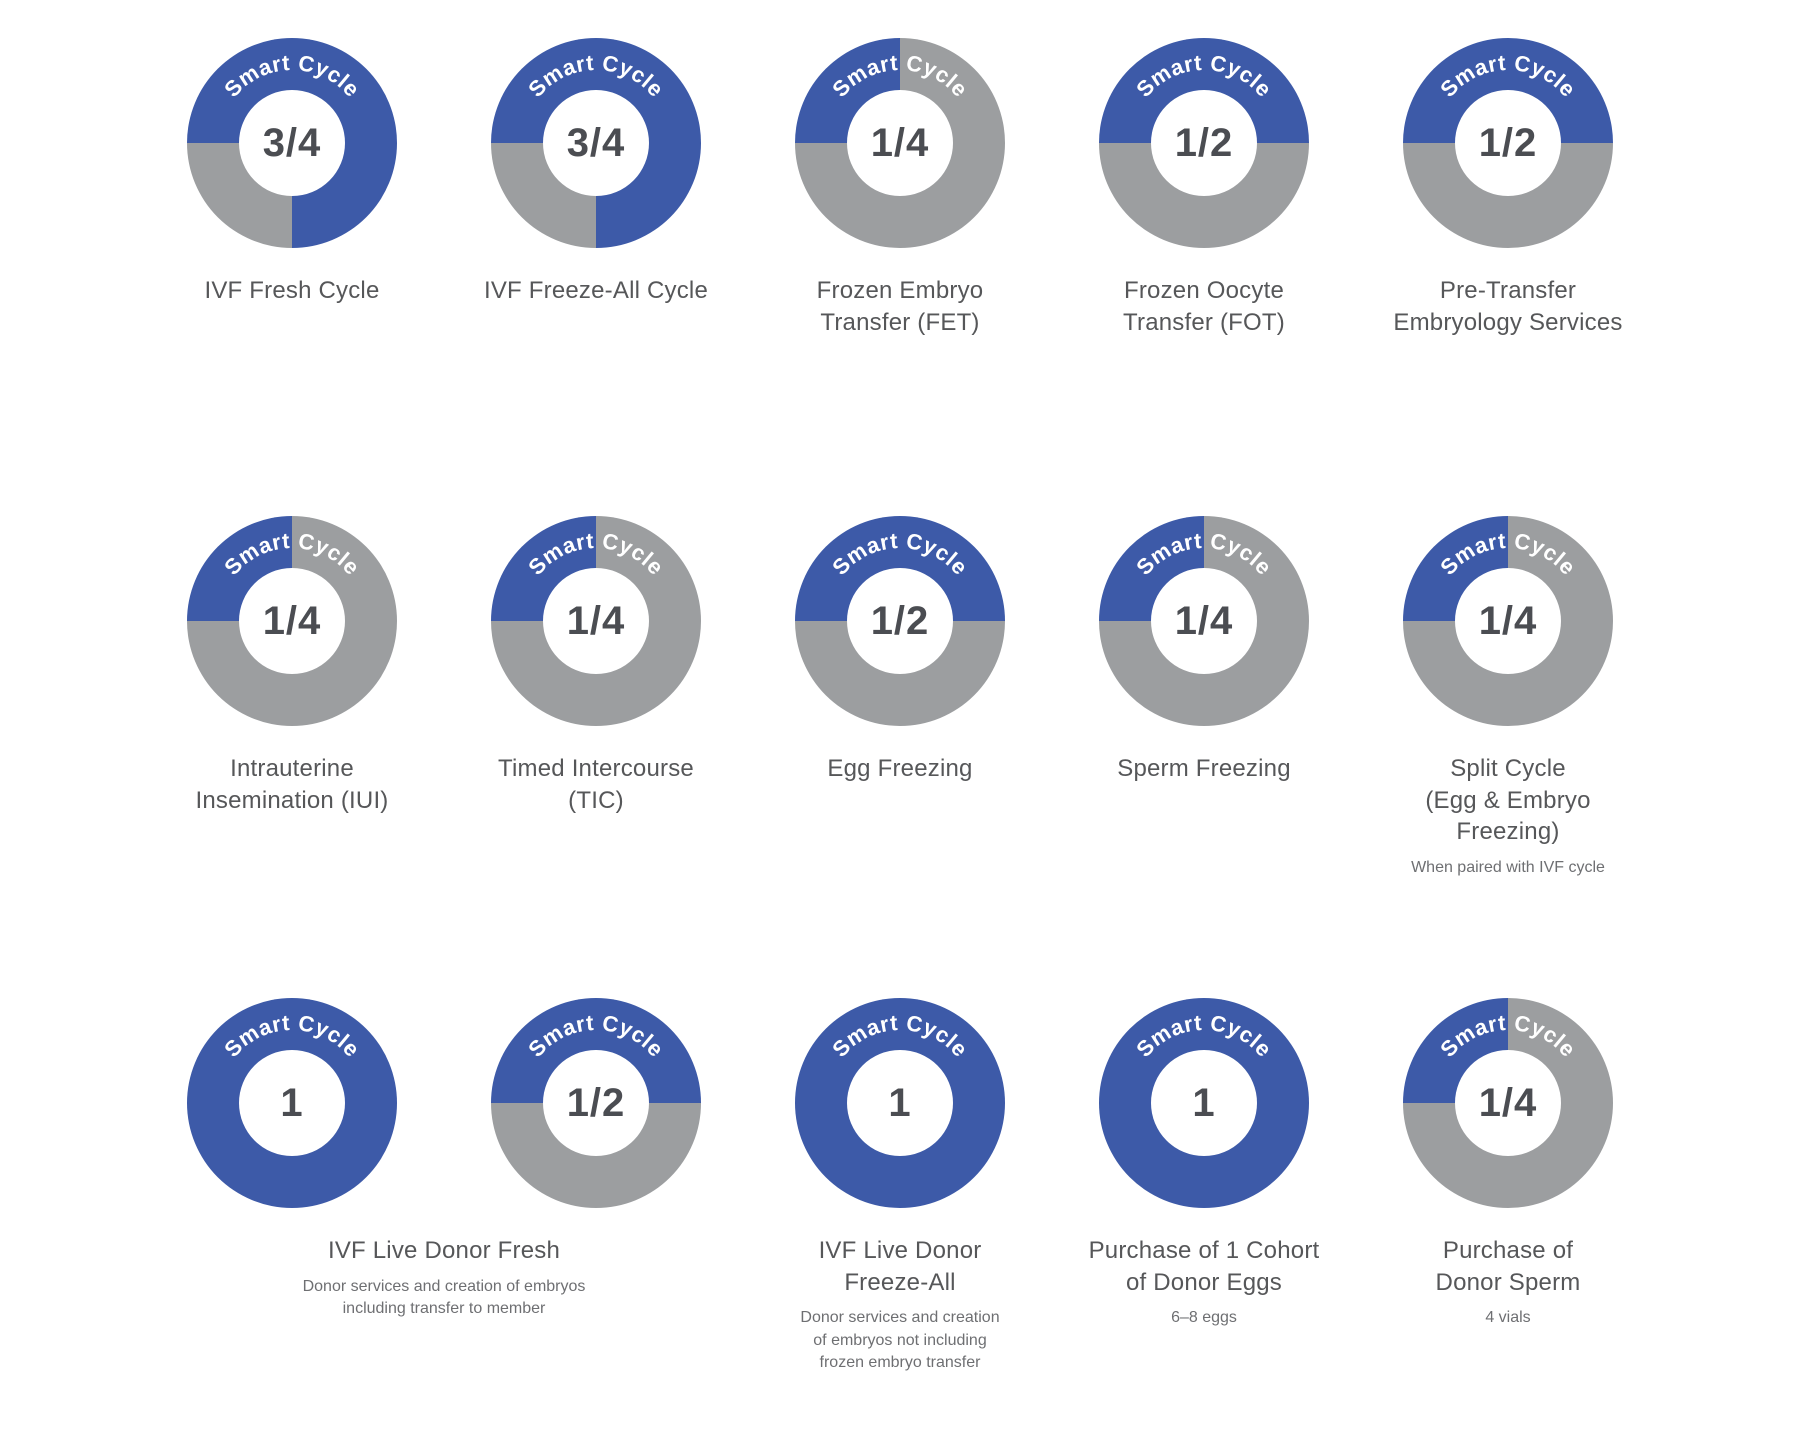 The width and height of the screenshot is (1800, 1437). Describe the element at coordinates (1508, 800) in the screenshot. I see `service-title: Split Cycle (Egg & Embryo Freezing)` at that location.